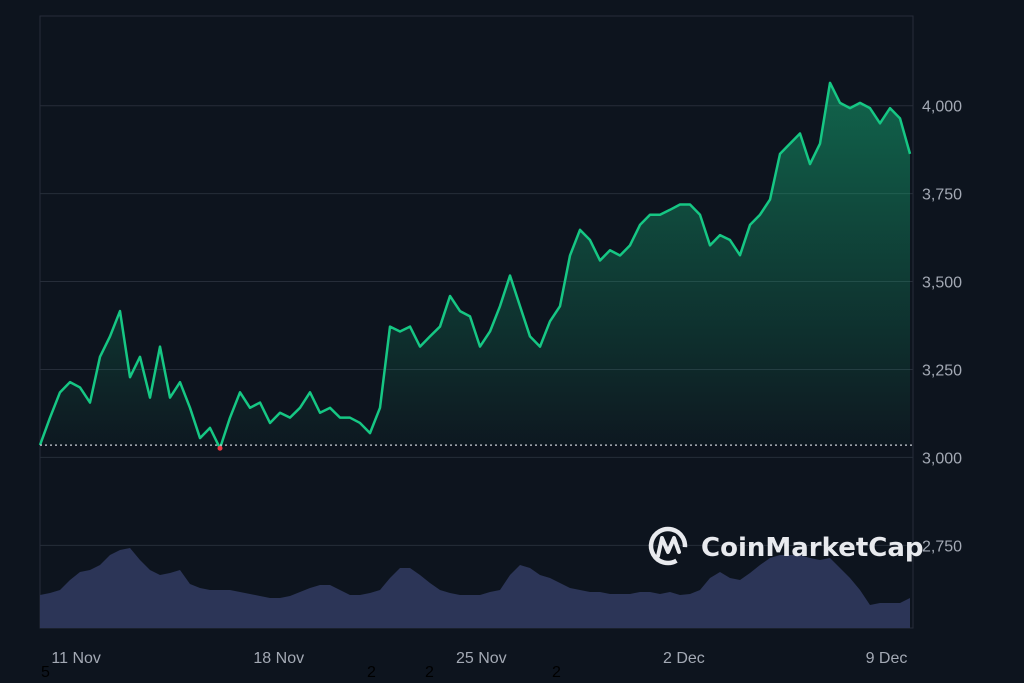  Describe the element at coordinates (220, 448) in the screenshot. I see `price-point` at that location.